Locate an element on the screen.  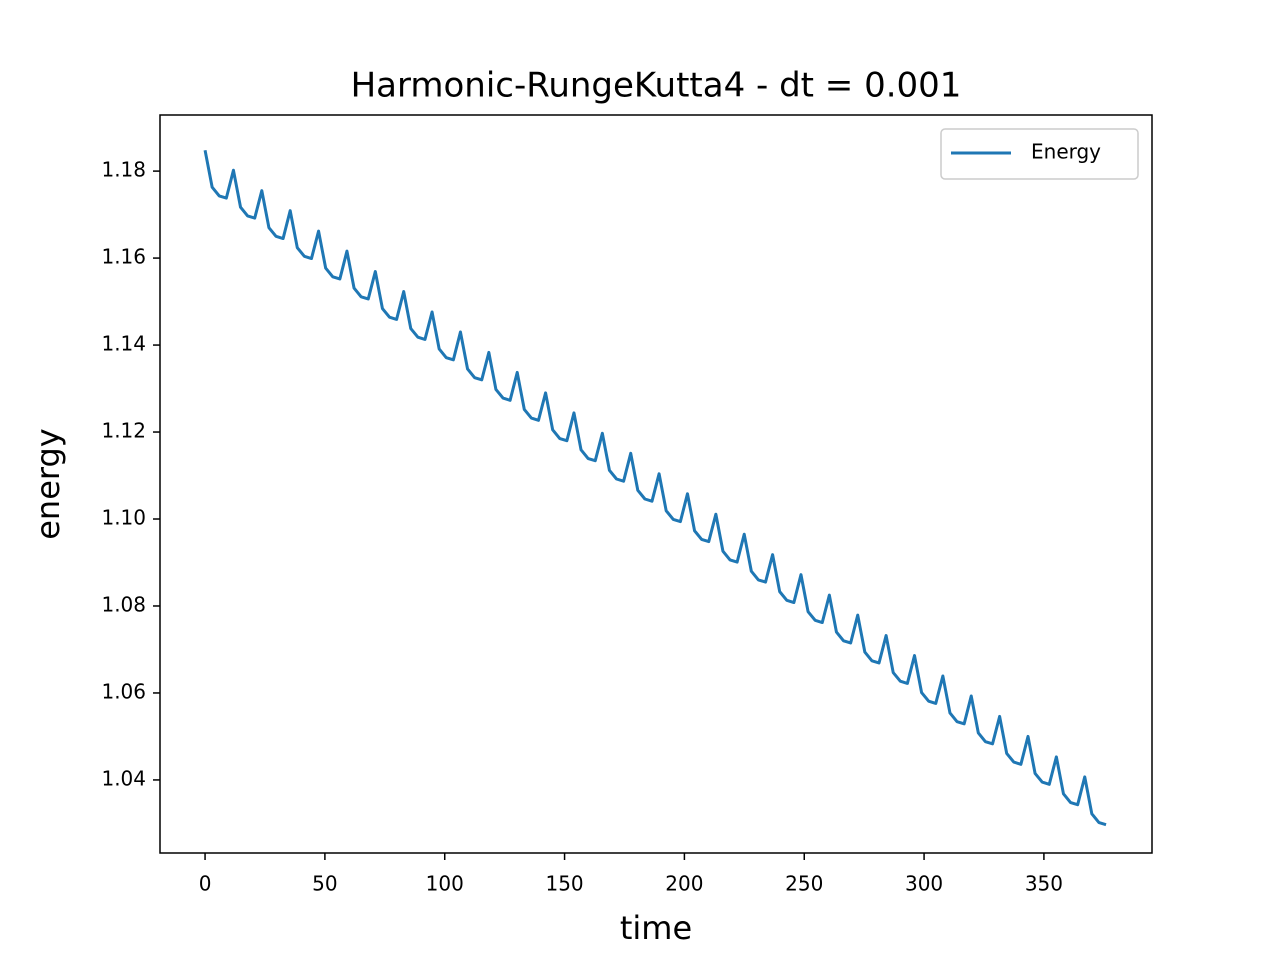
x-tick-label: 300 is located at coordinates (924, 884).